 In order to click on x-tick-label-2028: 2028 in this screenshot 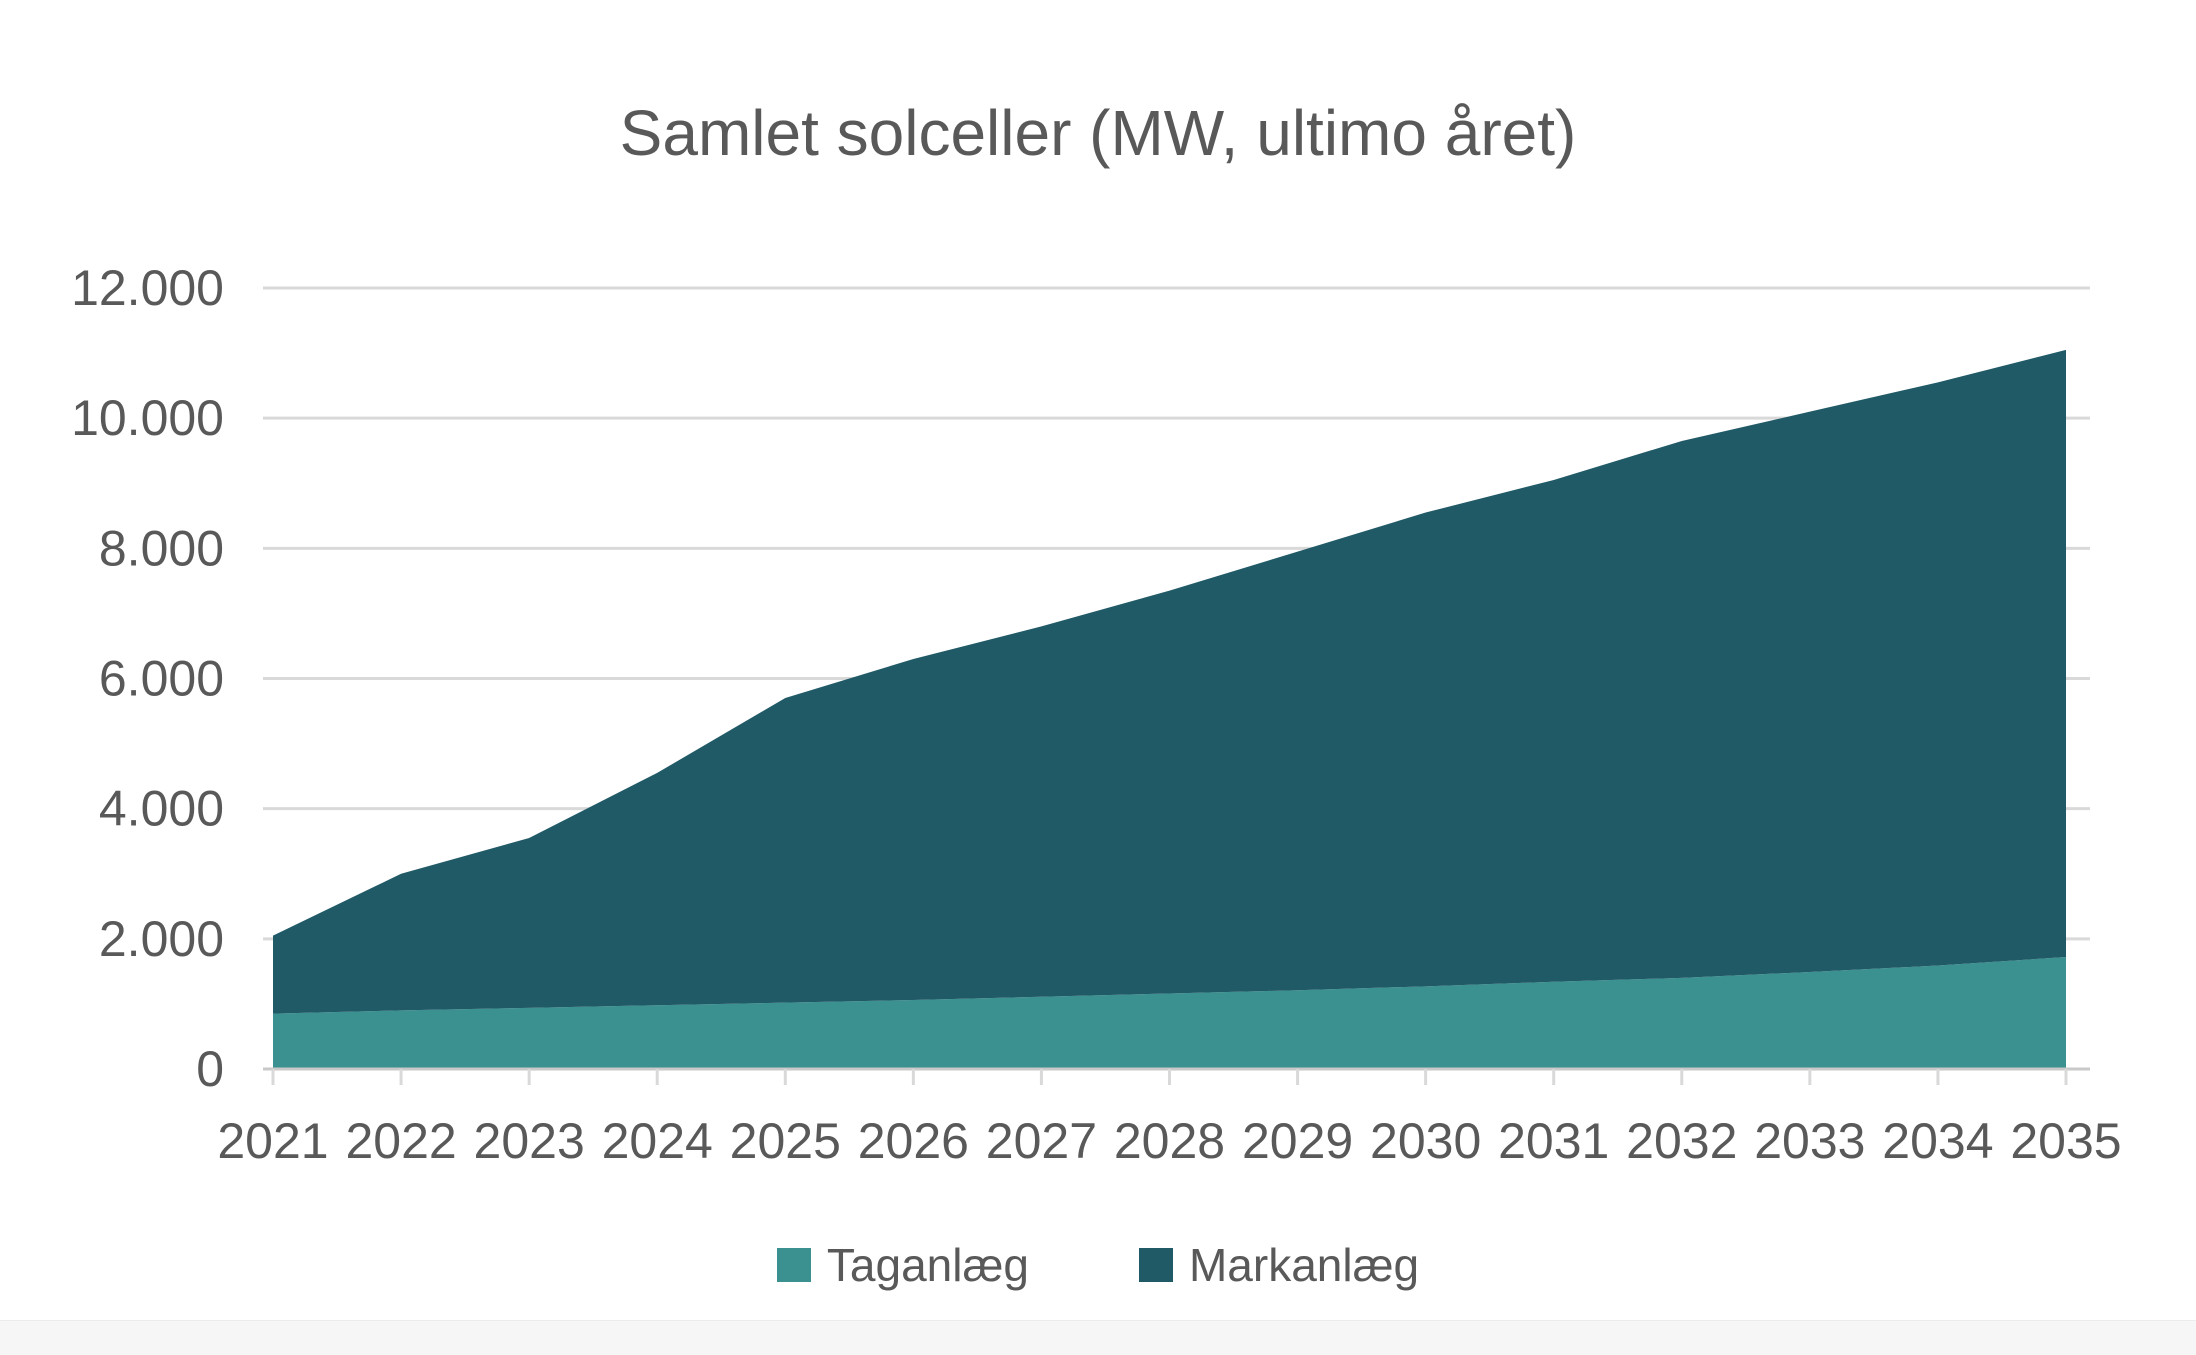, I will do `click(1169, 1141)`.